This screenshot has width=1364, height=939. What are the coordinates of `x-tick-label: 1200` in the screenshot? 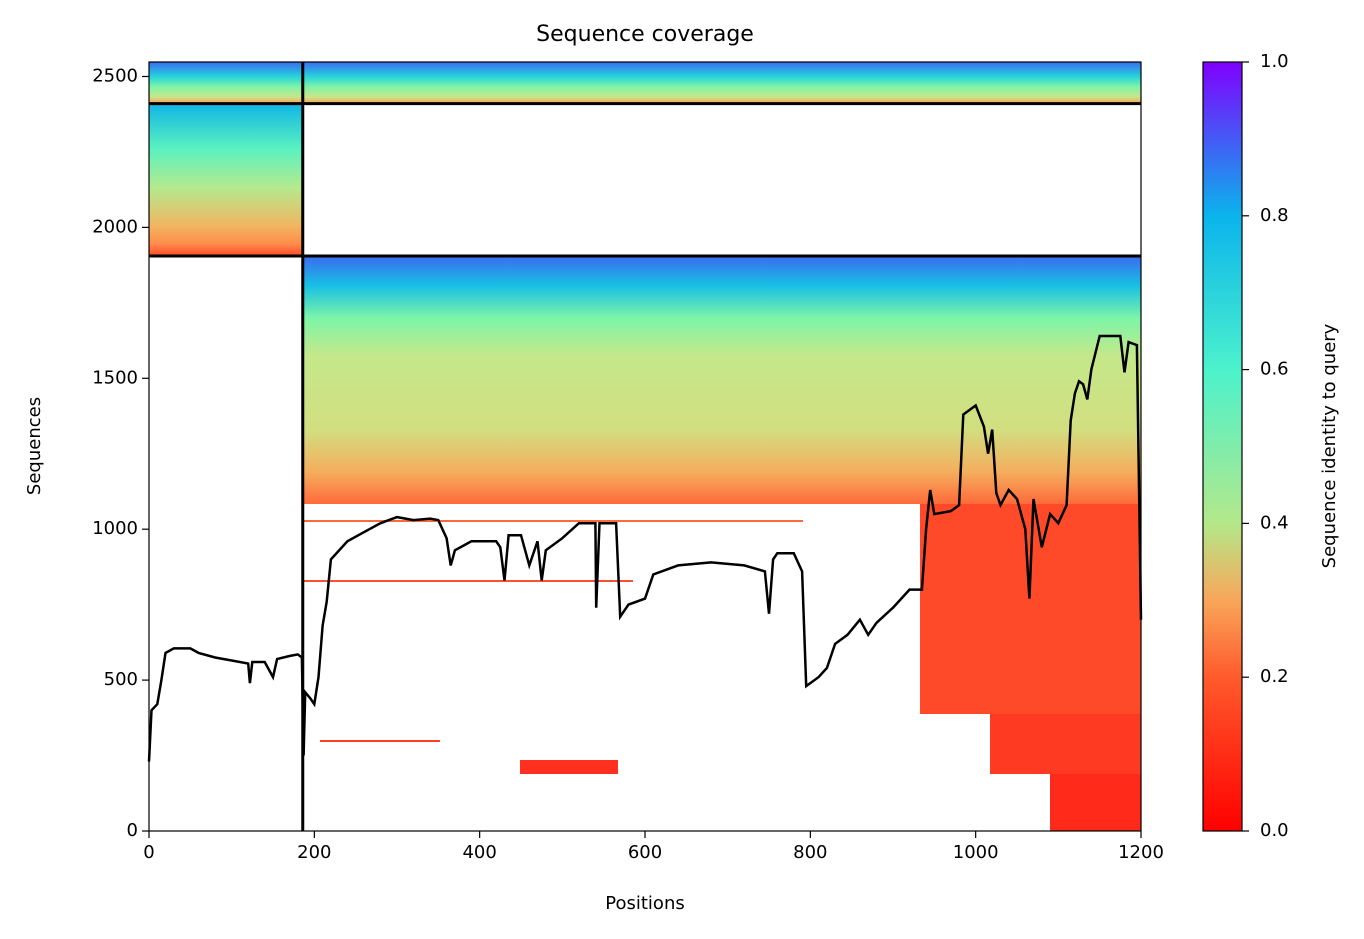 It's located at (1141, 852).